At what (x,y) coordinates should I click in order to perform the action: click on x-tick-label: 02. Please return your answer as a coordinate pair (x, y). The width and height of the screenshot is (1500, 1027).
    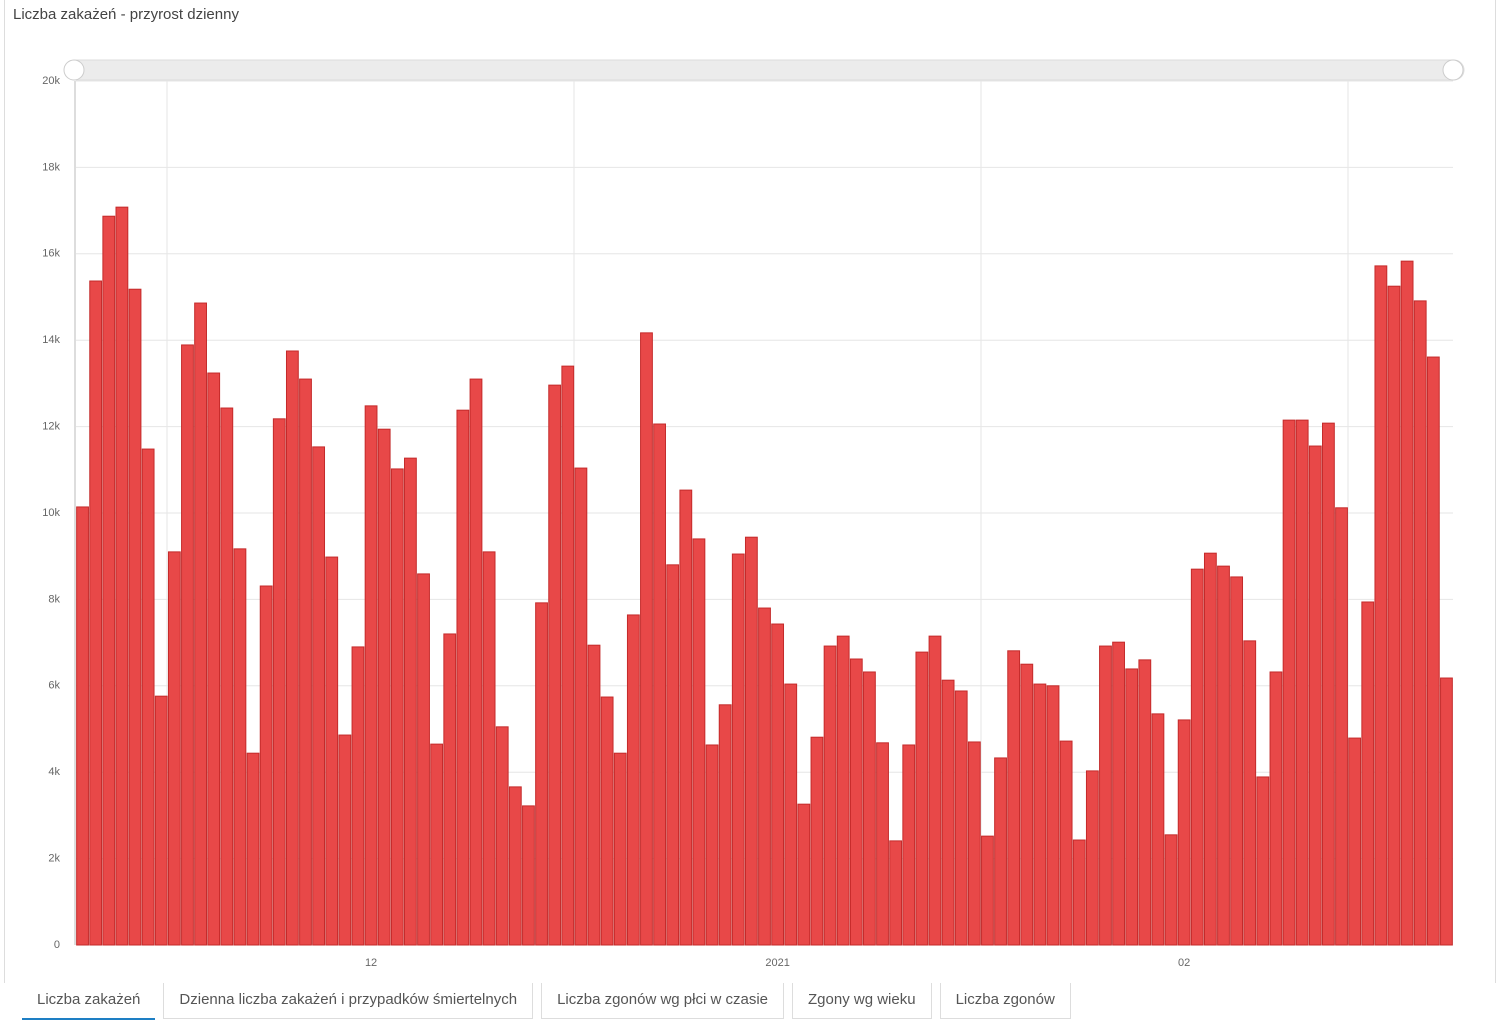
    Looking at the image, I should click on (1184, 963).